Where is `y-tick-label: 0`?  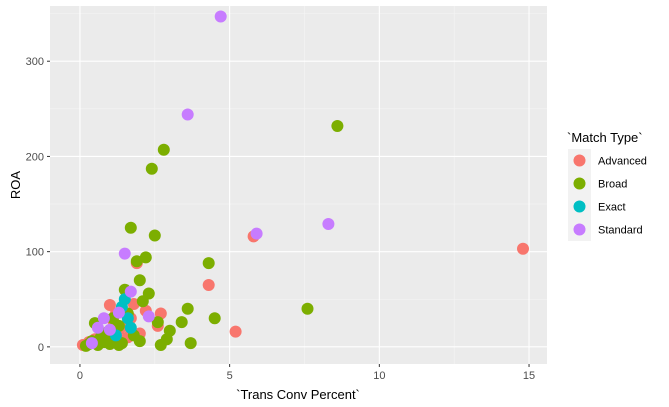
y-tick-label: 0 is located at coordinates (41, 348).